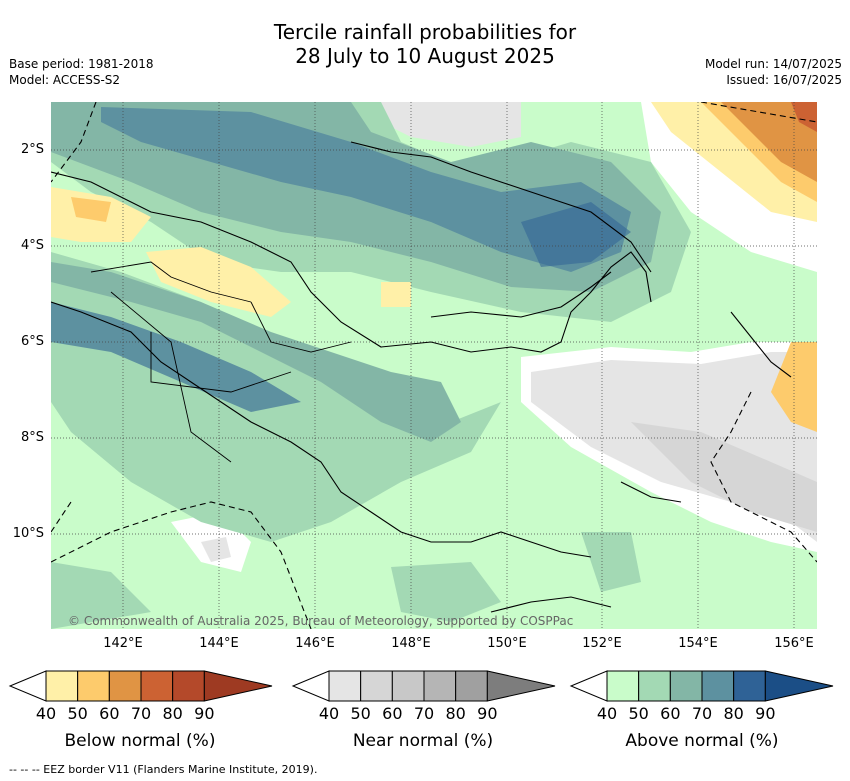 The width and height of the screenshot is (850, 781). What do you see at coordinates (91, 209) in the screenshot?
I see `below-50-w` at bounding box center [91, 209].